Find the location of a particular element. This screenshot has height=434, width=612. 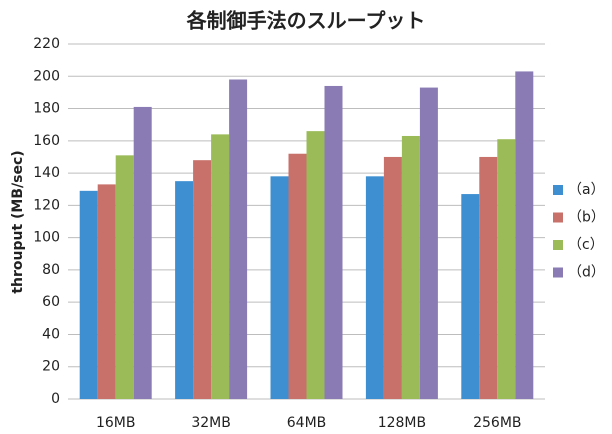

y-tick-label: 60 is located at coordinates (51, 302).